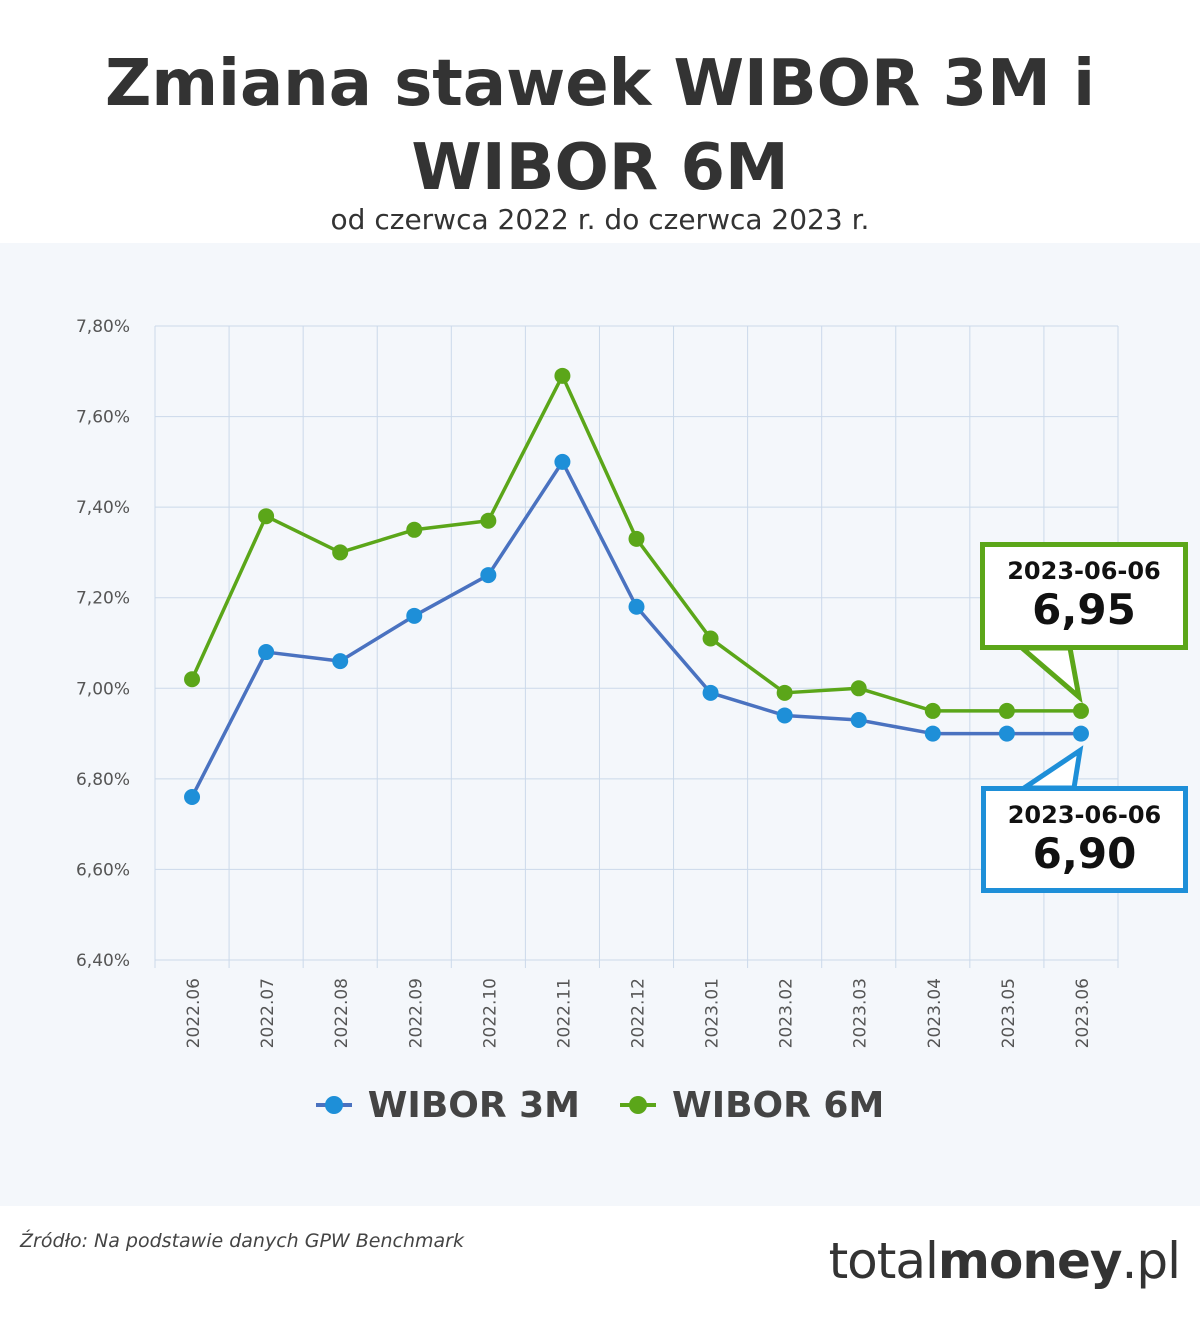 This screenshot has width=1200, height=1334. Describe the element at coordinates (1009, 1013) in the screenshot. I see `x-tick-label: 2023.05` at that location.